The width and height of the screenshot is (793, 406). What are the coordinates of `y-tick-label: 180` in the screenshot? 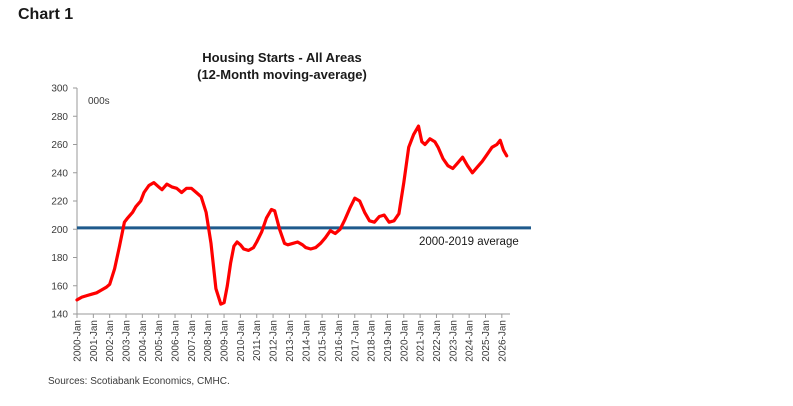 It's located at (59, 258).